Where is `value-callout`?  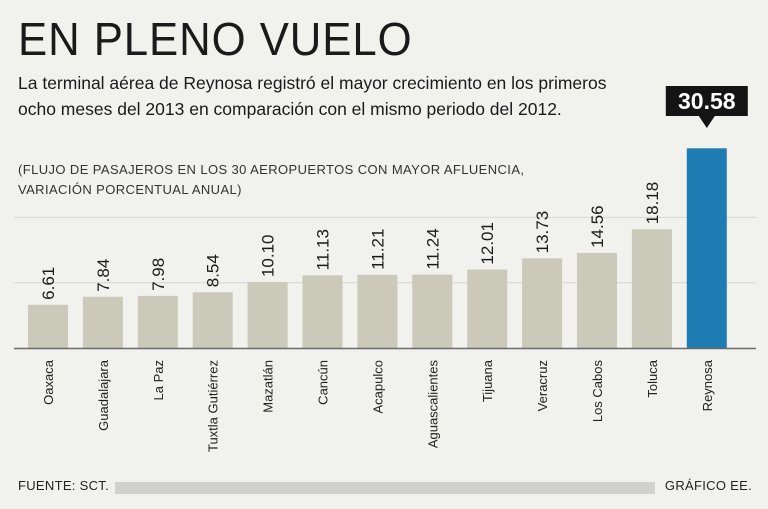 value-callout is located at coordinates (706, 101).